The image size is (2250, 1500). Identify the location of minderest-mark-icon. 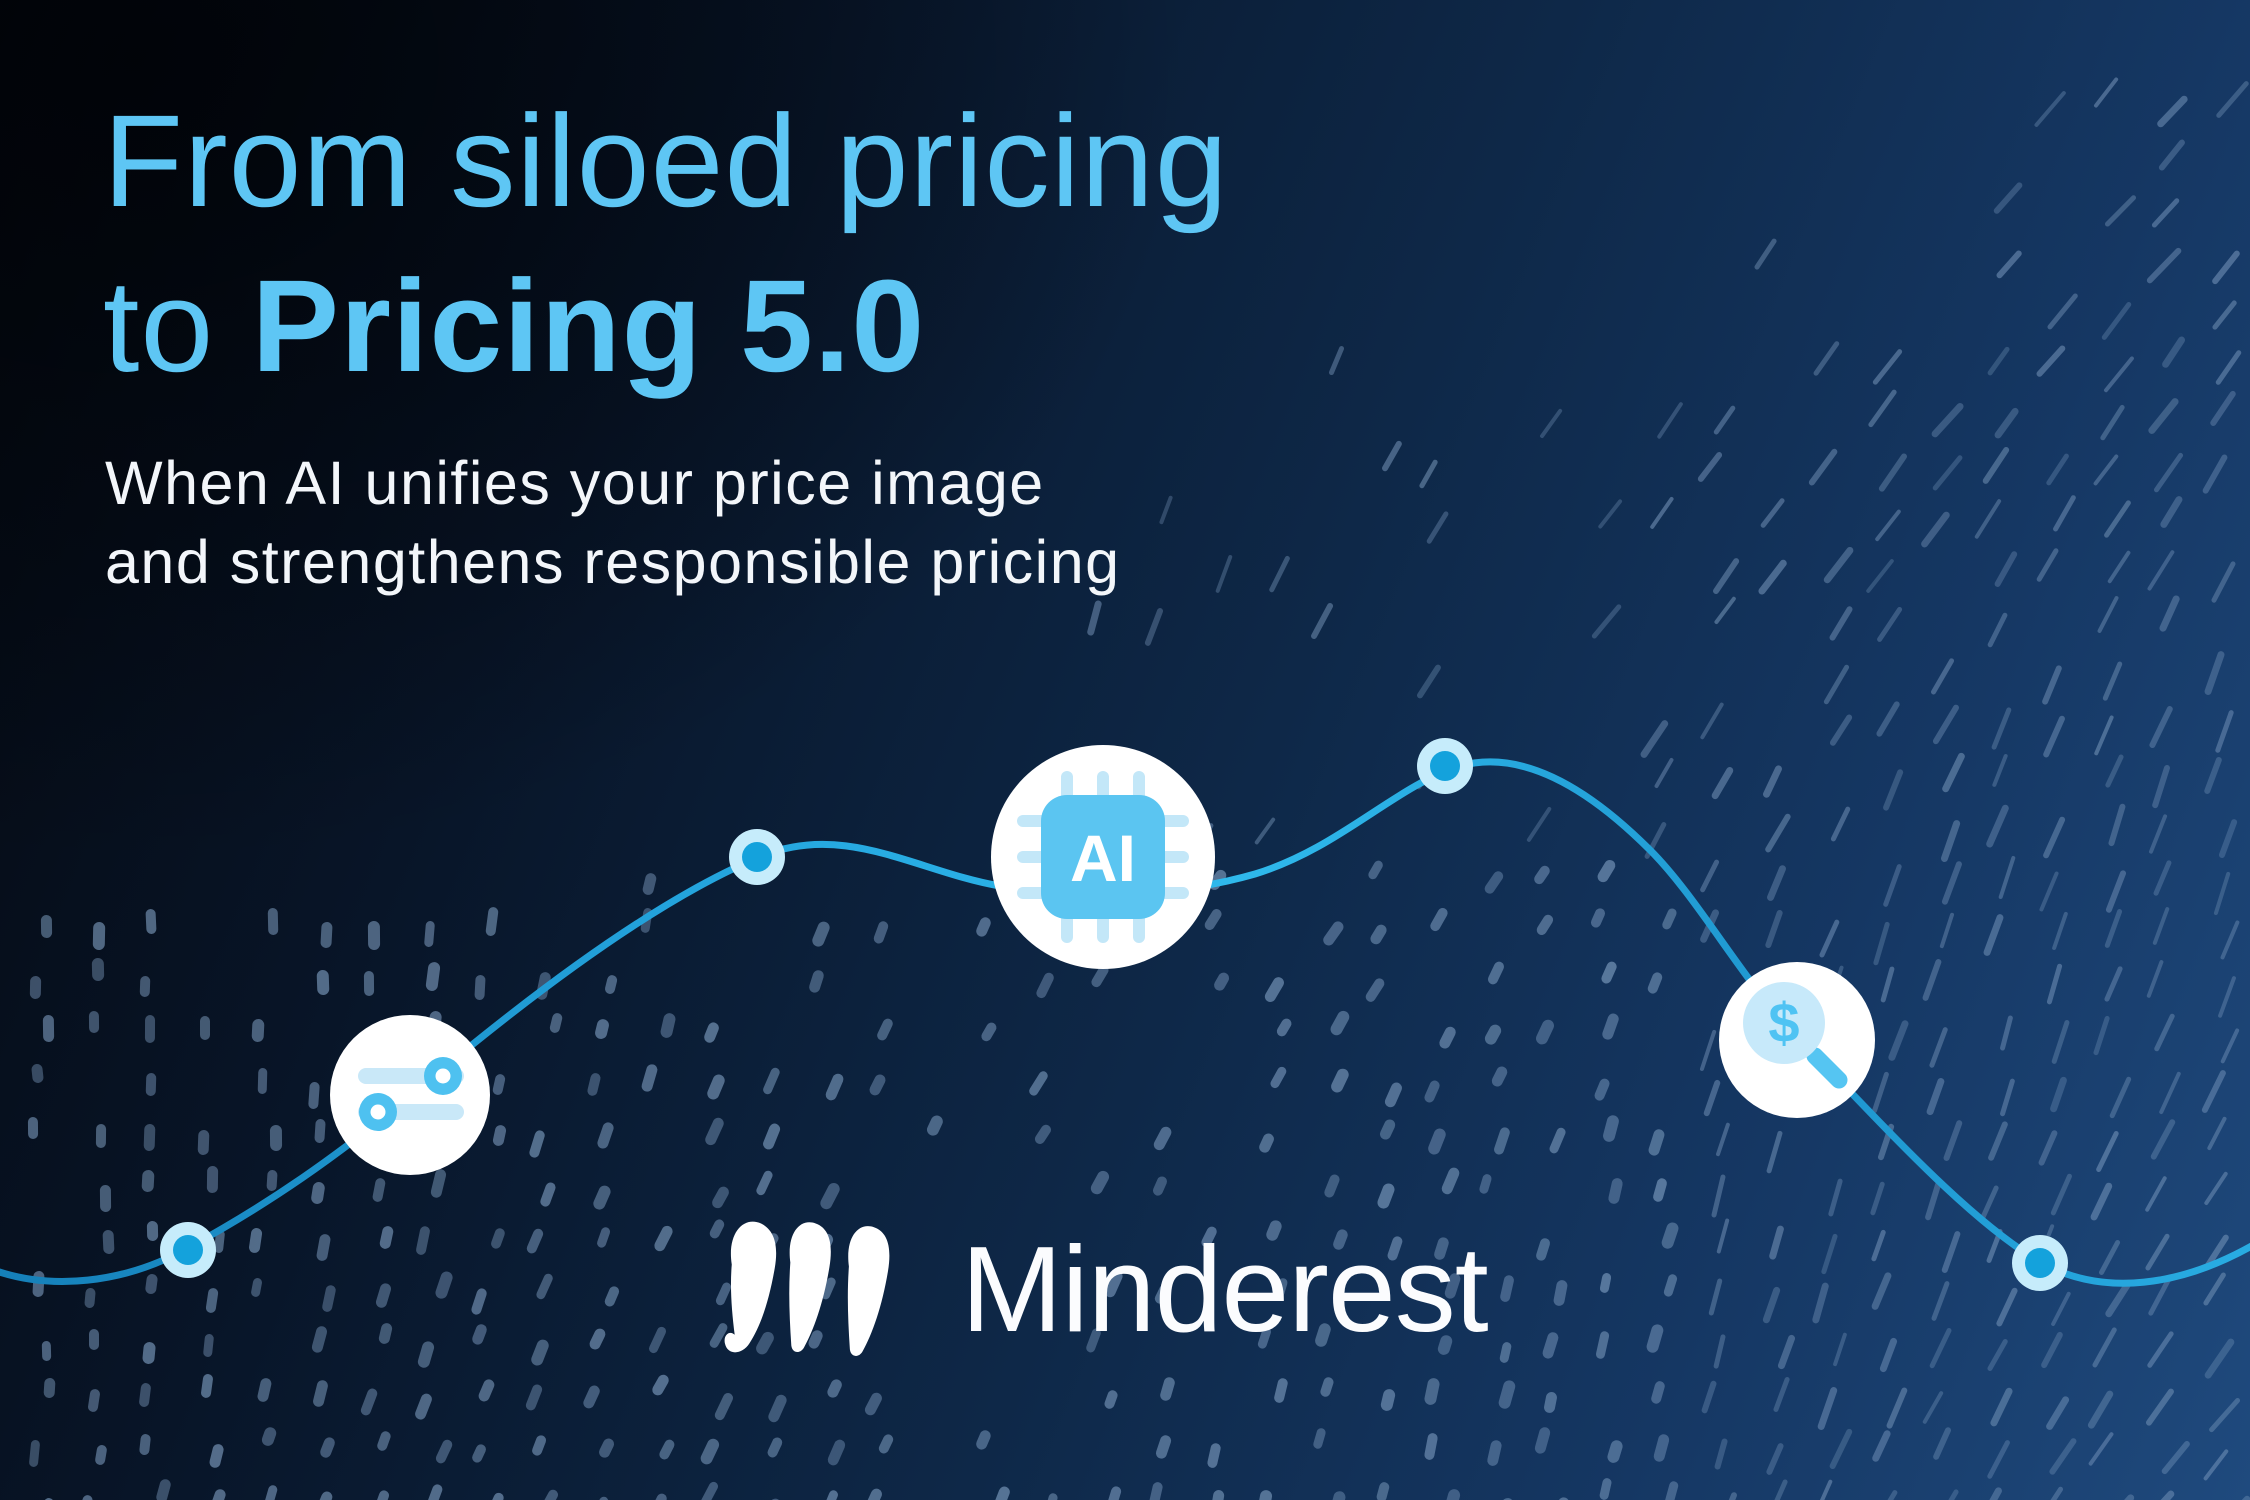
(807, 1288).